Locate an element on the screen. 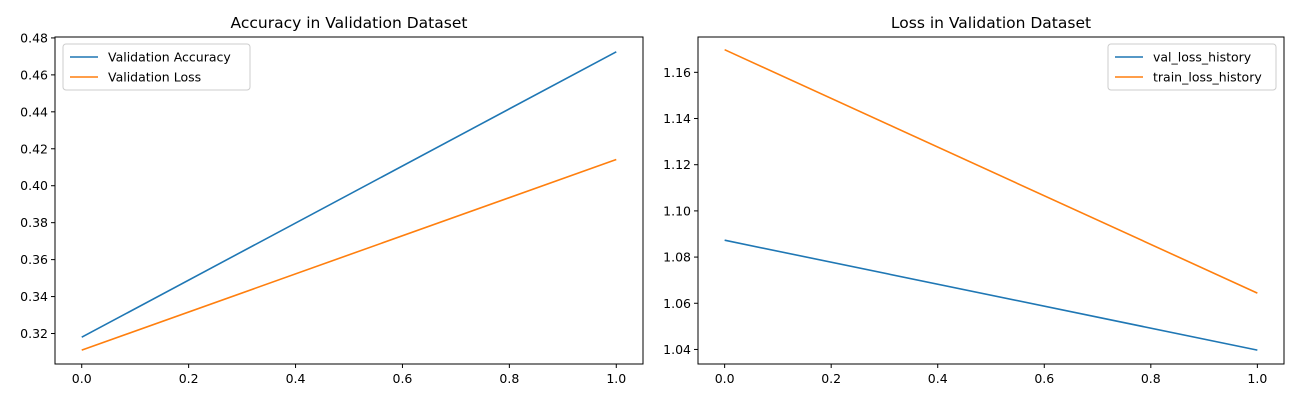 The image size is (1300, 400). loss-legend-label-1: val_loss_history is located at coordinates (1202, 57).